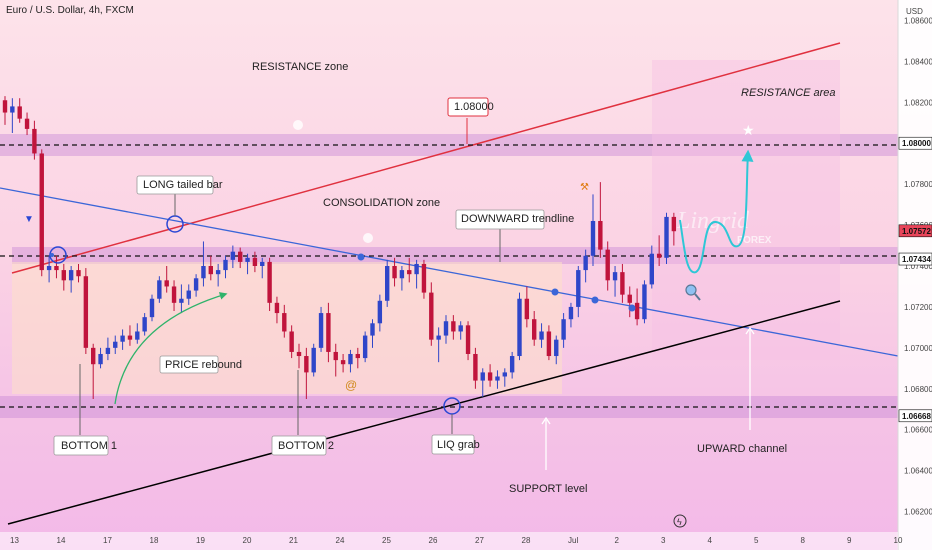 Image resolution: width=932 pixels, height=550 pixels. Describe the element at coordinates (287, 328) in the screenshot. I see `consolidation-box` at that location.